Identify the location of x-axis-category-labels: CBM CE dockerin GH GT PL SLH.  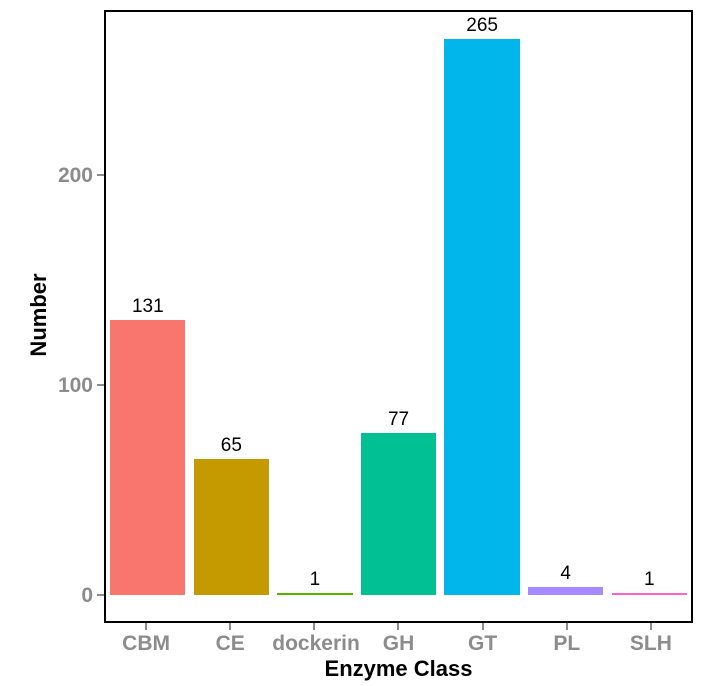
(398, 643).